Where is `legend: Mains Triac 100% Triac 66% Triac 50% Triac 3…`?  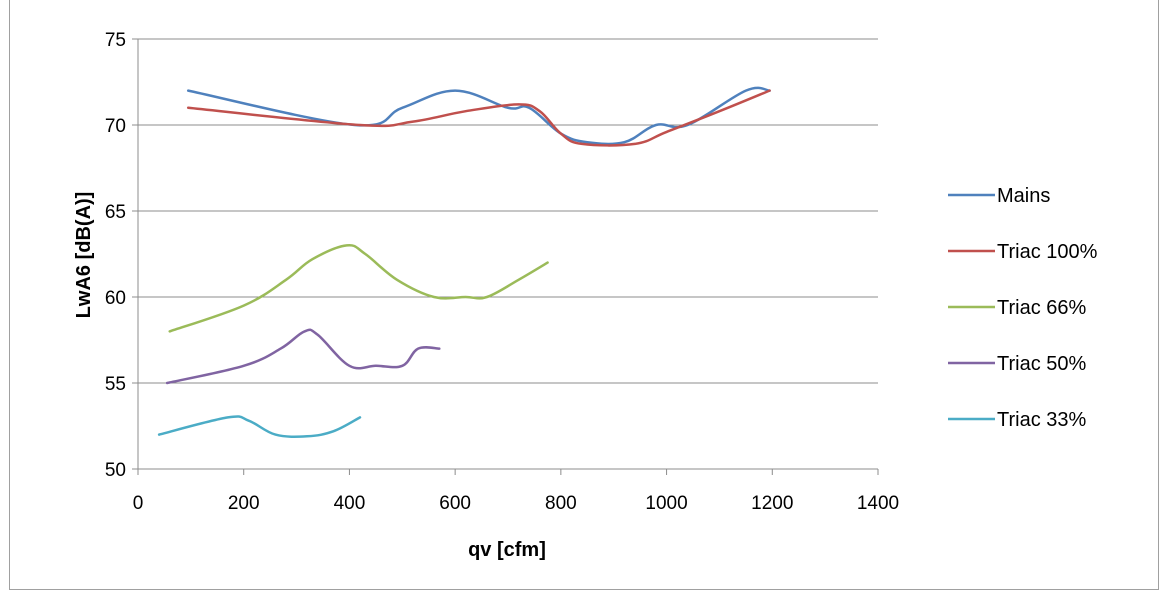
legend: Mains Triac 100% Triac 66% Triac 50% Triac 3… is located at coordinates (1023, 308).